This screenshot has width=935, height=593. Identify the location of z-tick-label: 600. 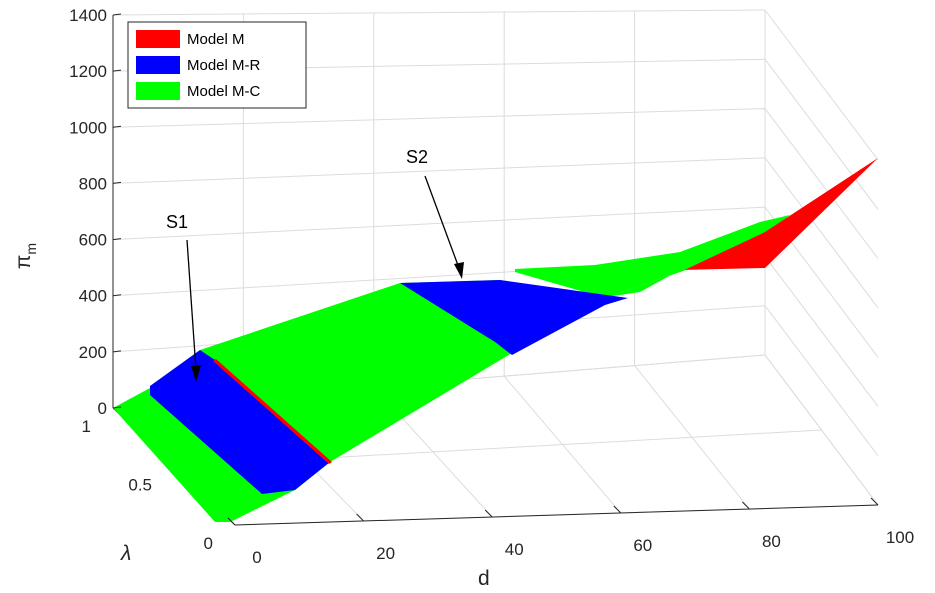
(93, 240).